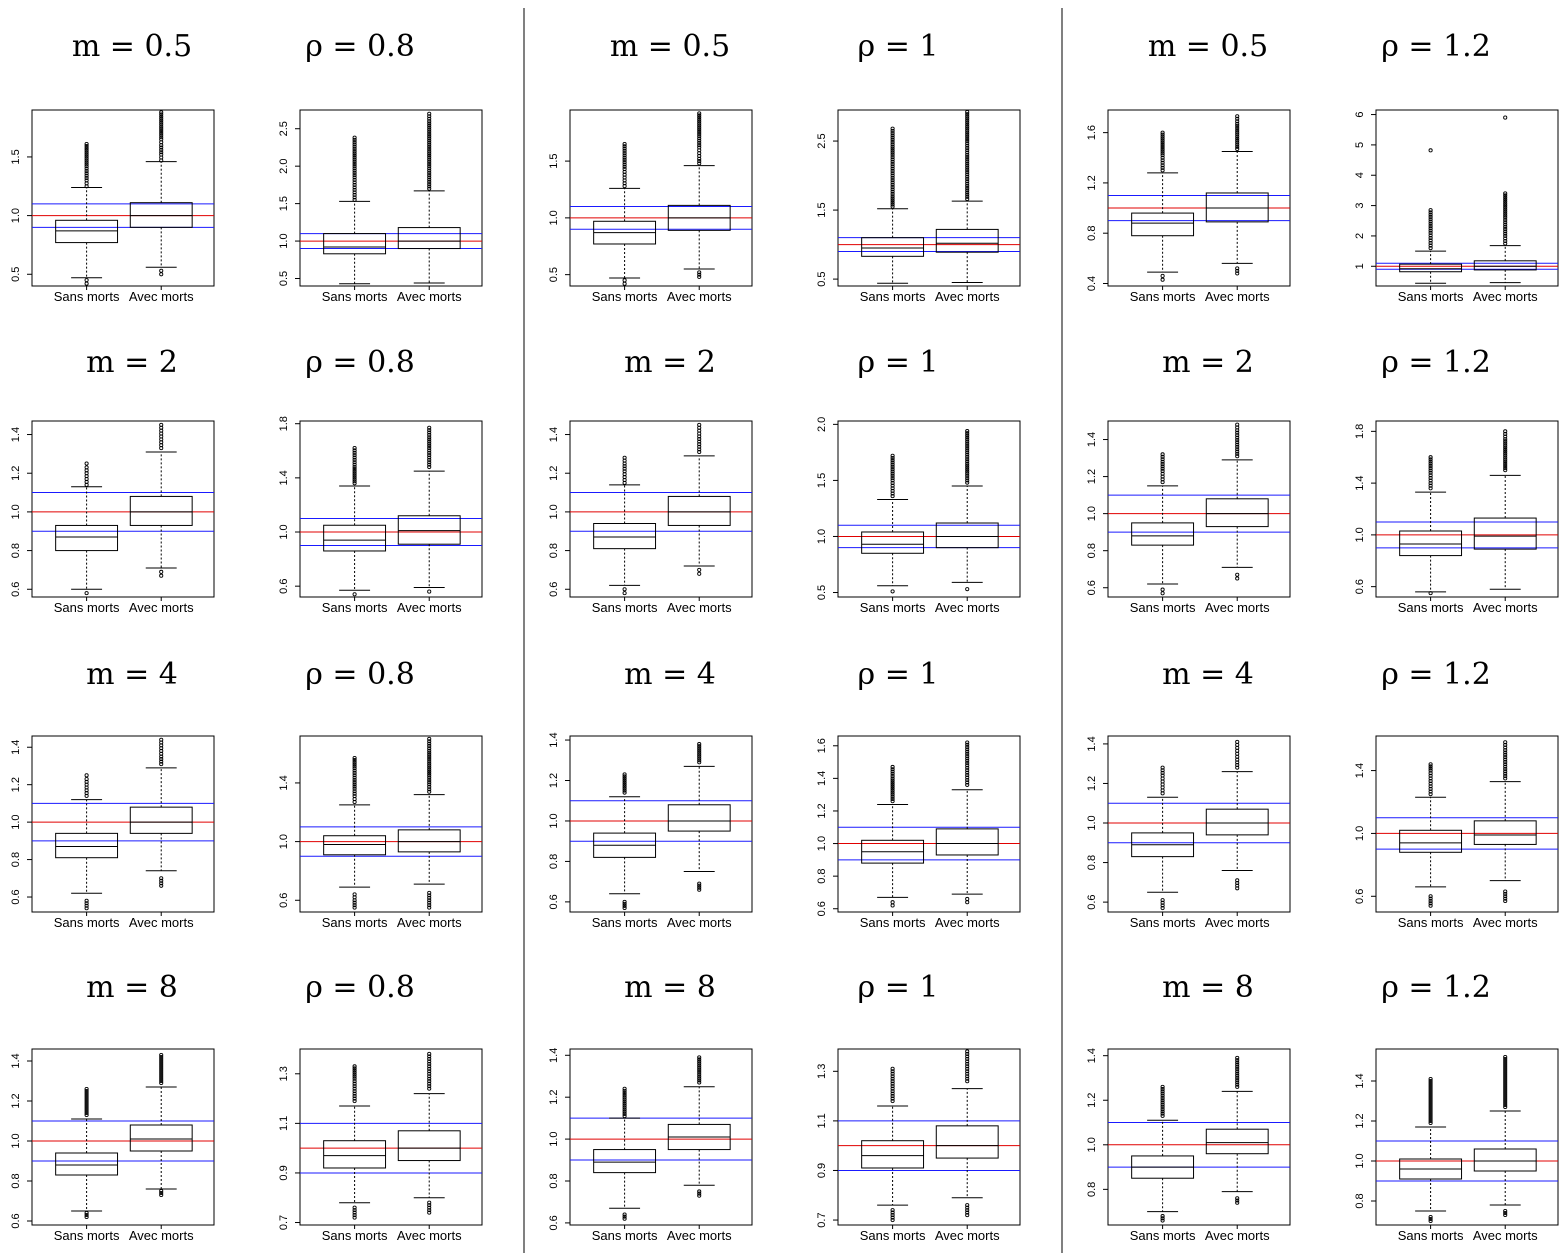 This screenshot has width=1566, height=1258. Describe the element at coordinates (161, 812) in the screenshot. I see `box-avec-morts` at that location.